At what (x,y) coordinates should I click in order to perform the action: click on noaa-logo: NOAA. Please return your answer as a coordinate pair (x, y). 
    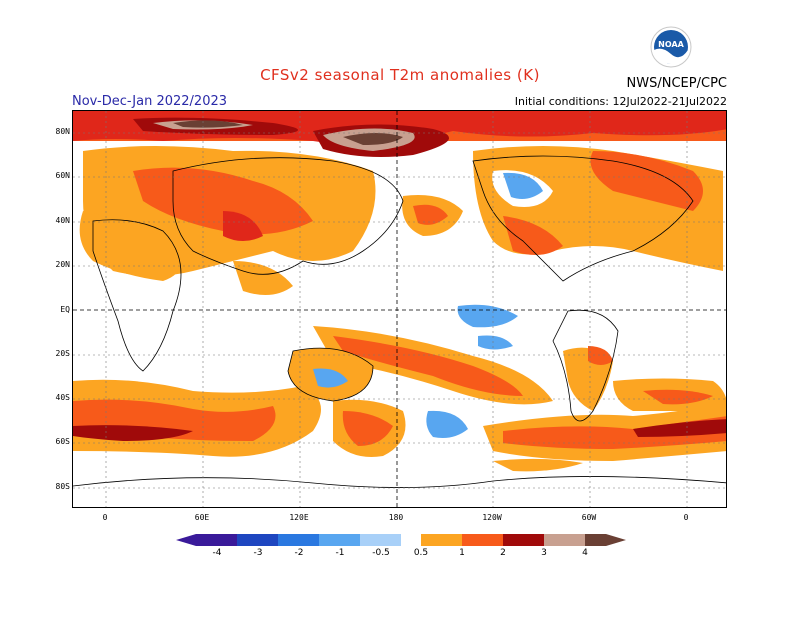
    Looking at the image, I should click on (671, 47).